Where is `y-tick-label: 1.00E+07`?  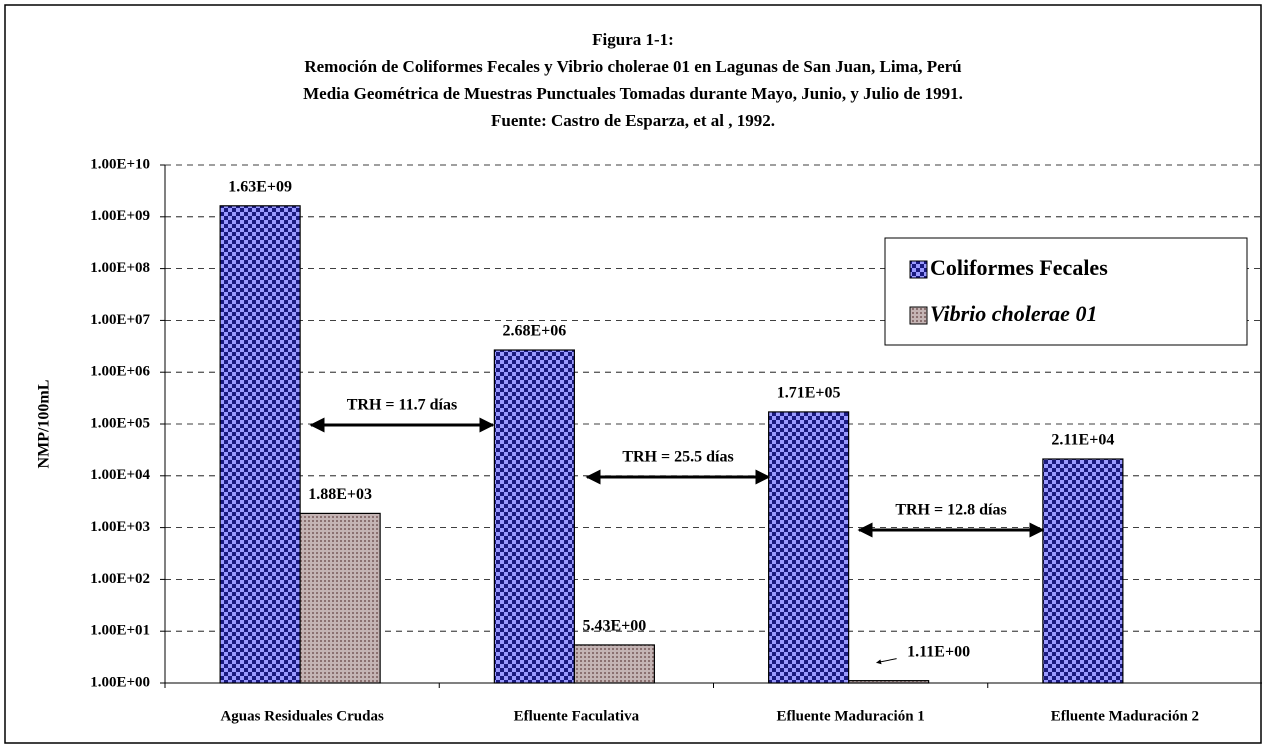 y-tick-label: 1.00E+07 is located at coordinates (120, 320).